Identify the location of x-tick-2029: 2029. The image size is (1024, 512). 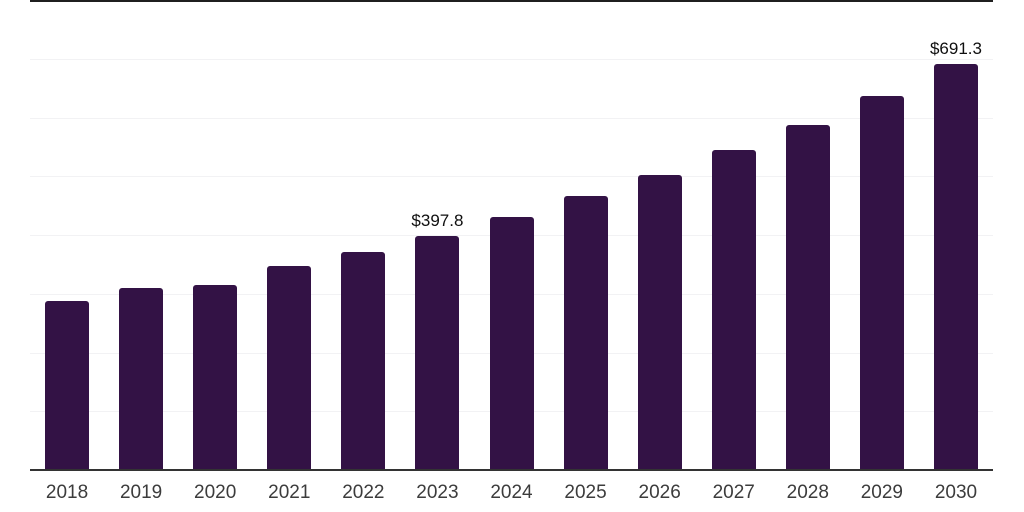
(882, 492).